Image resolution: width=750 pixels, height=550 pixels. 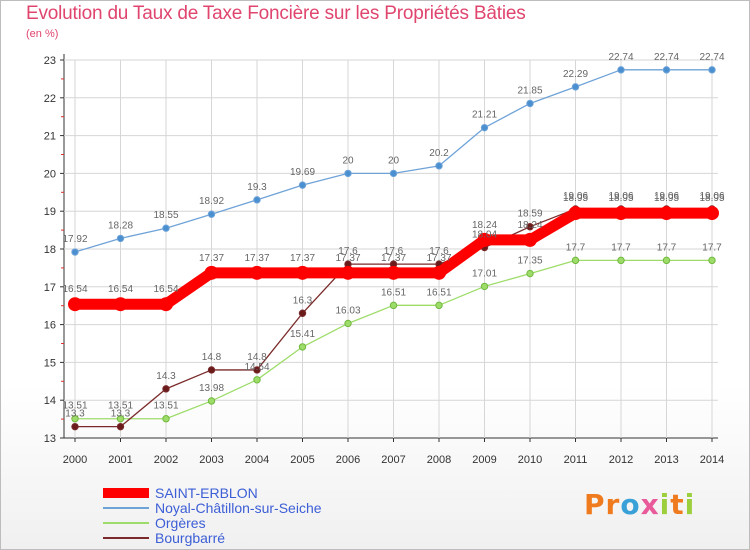 What do you see at coordinates (484, 460) in the screenshot?
I see `x-tick-label: 2009` at bounding box center [484, 460].